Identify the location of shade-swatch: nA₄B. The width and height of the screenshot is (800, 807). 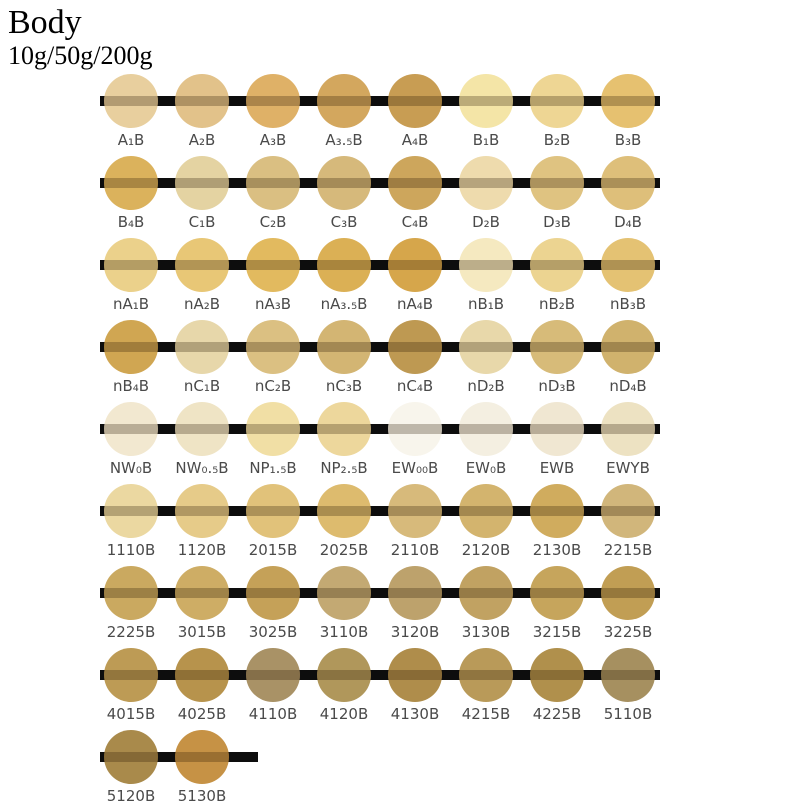
(415, 275).